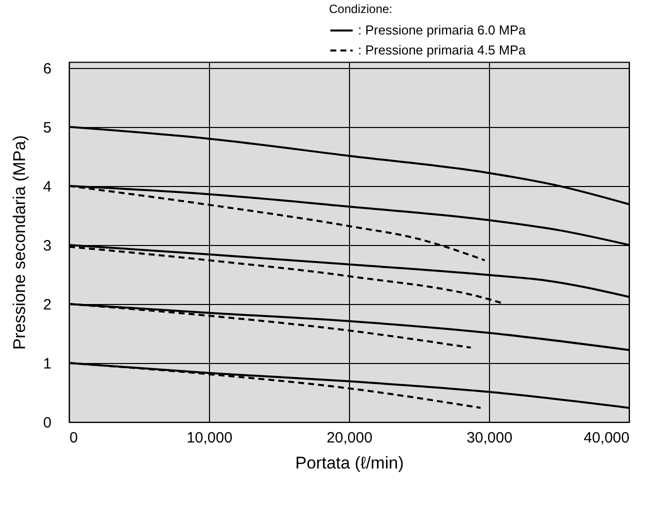 This screenshot has height=518, width=670. Describe the element at coordinates (74, 438) in the screenshot. I see `x-tick-label: 0` at that location.